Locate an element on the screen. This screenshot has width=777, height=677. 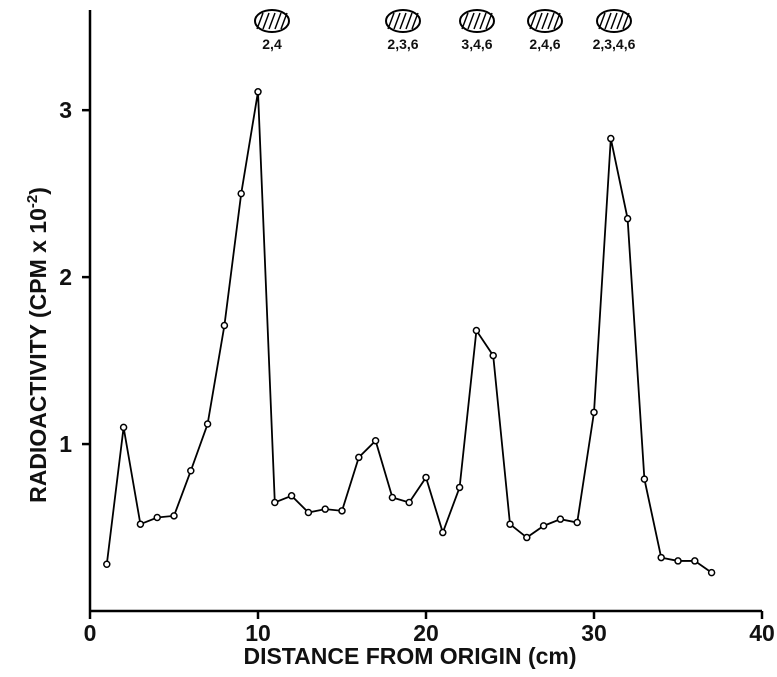
y-axis-label: RADIOACTIVITY (CPM x 10-2) is located at coordinates (37, 345).